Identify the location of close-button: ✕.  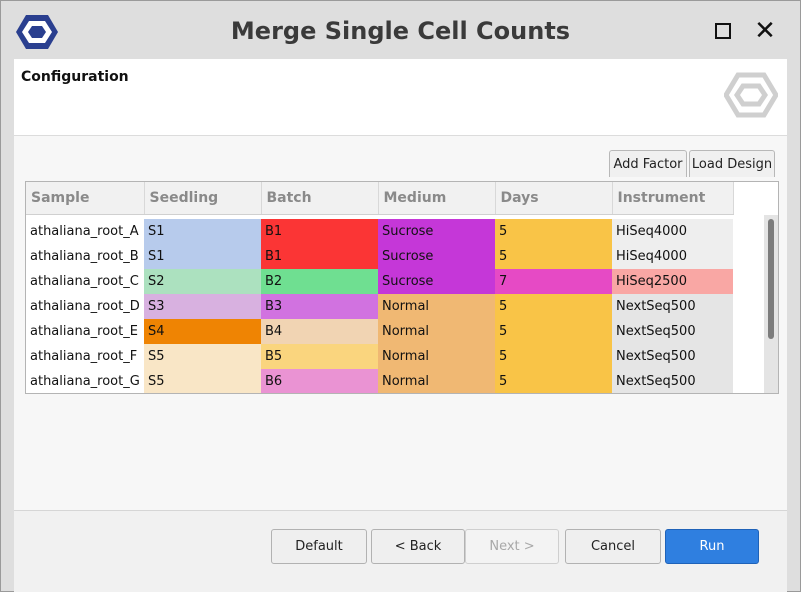
(765, 31).